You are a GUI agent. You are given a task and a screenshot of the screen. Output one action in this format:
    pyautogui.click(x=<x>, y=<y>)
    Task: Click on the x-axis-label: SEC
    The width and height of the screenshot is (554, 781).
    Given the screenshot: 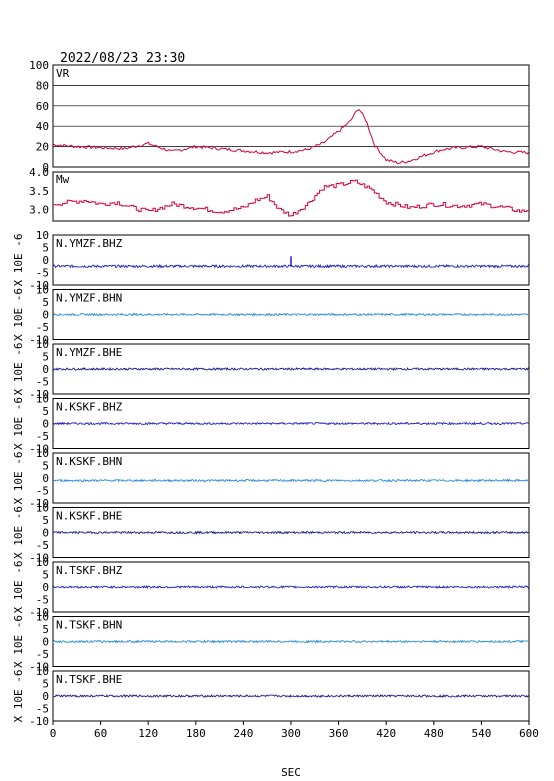 What is the action you would take?
    pyautogui.click(x=291, y=772)
    